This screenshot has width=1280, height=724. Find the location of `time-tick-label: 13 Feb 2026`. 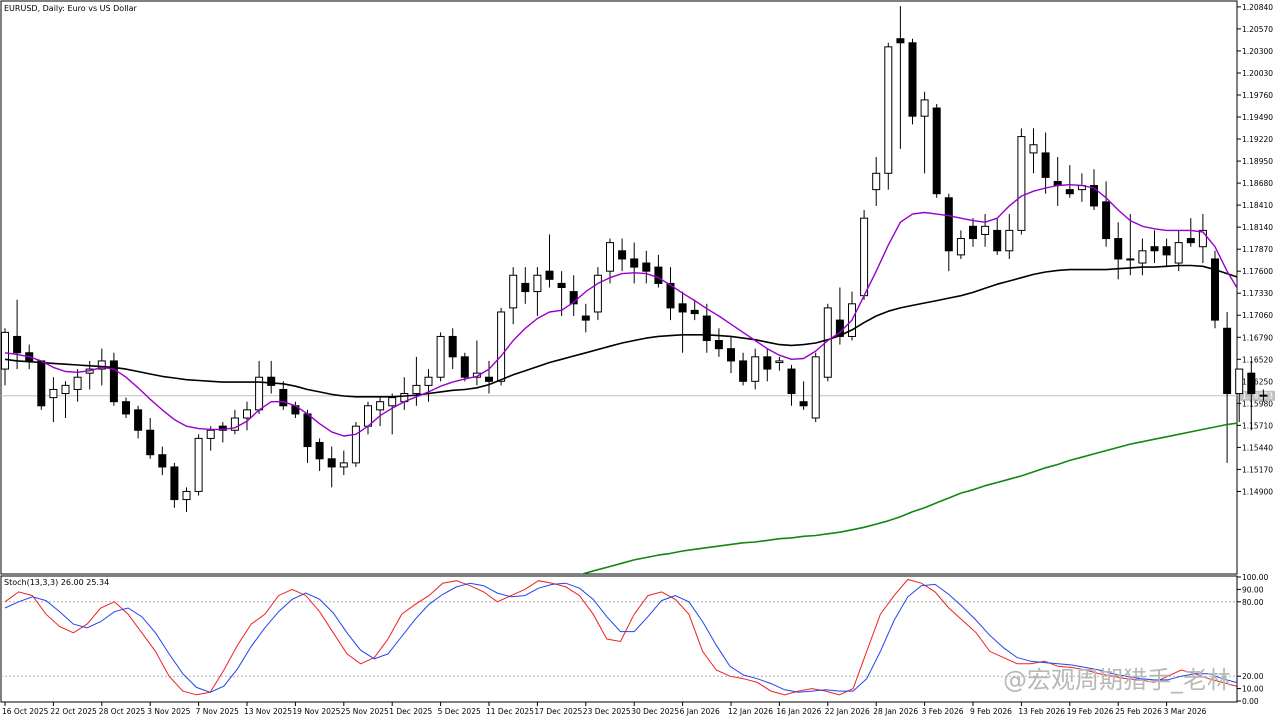

time-tick-label: 13 Feb 2026 is located at coordinates (1041, 711).